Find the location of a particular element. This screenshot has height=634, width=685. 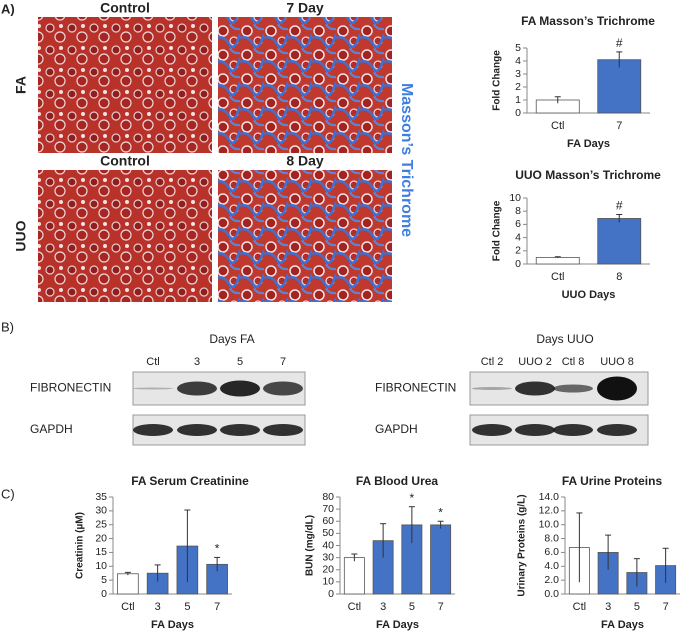

chart-title: FA Urine Proteins is located at coordinates (612, 481).